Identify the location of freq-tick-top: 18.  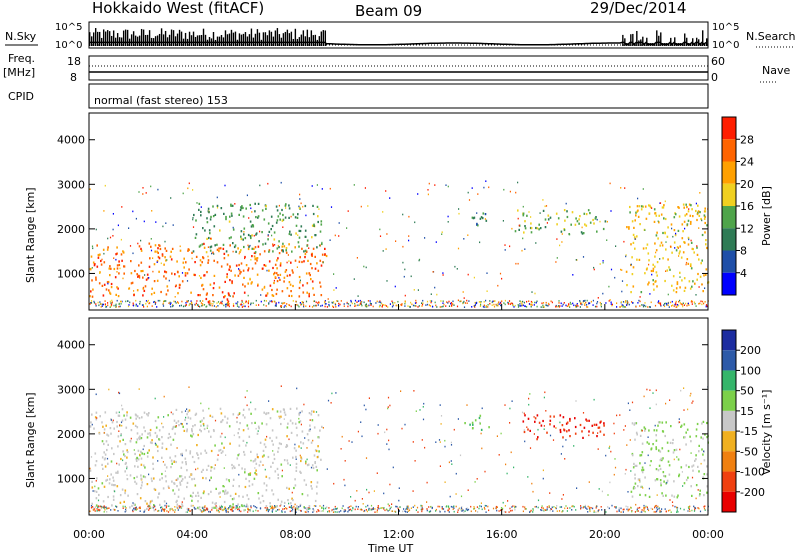
(74, 61).